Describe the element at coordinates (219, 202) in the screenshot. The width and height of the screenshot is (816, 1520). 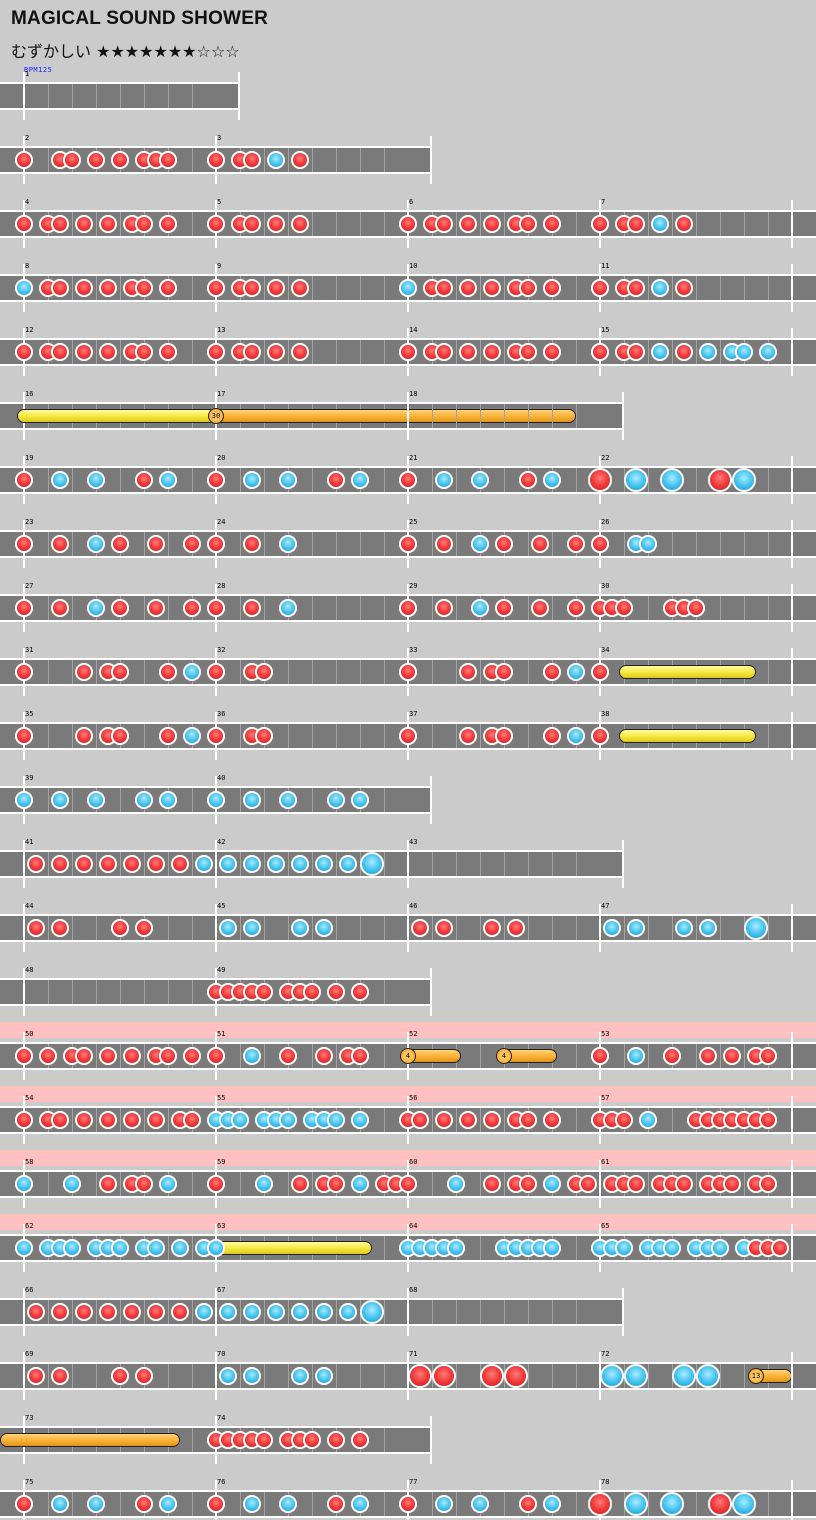
I see `measure-number: 5` at that location.